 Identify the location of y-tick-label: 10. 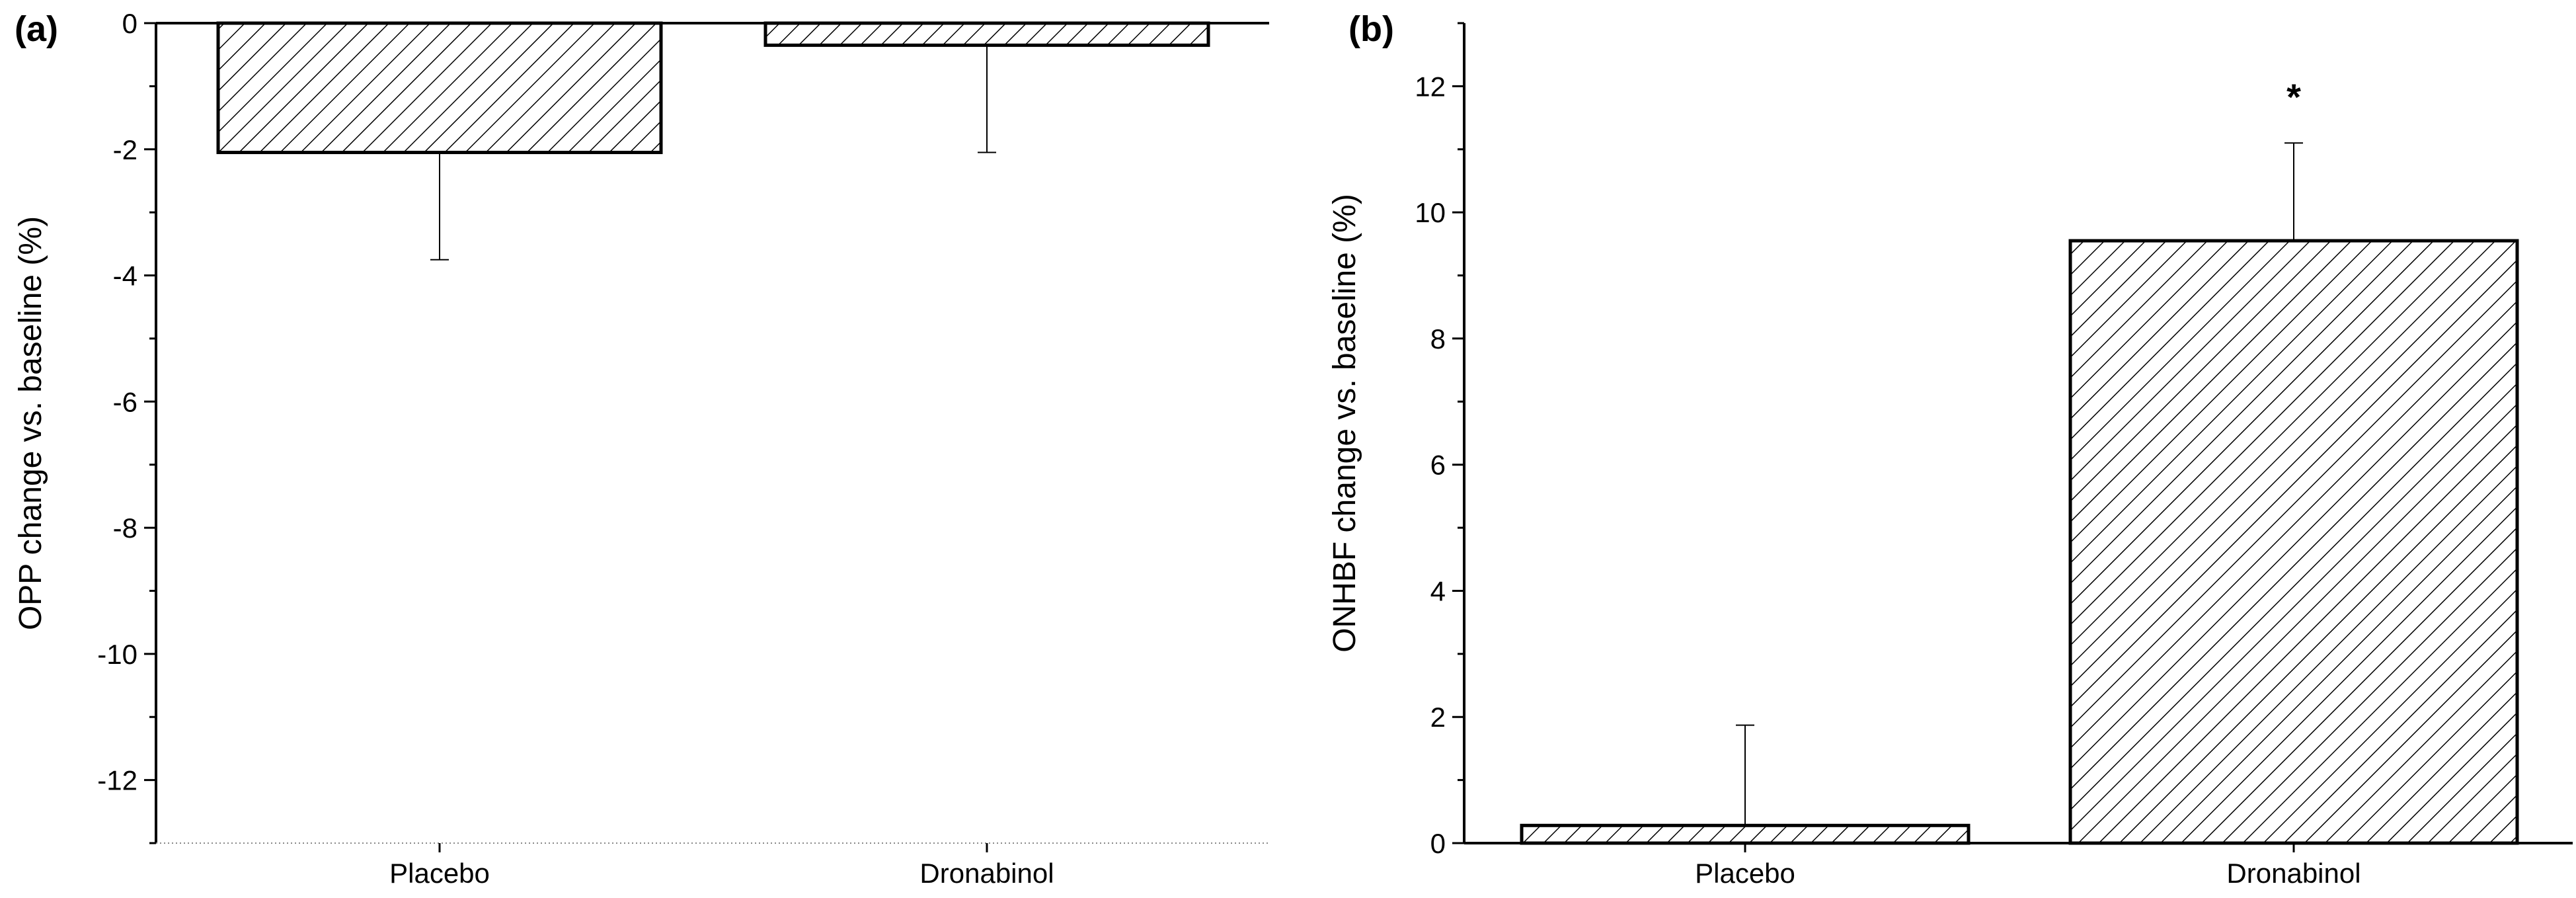
(1430, 212).